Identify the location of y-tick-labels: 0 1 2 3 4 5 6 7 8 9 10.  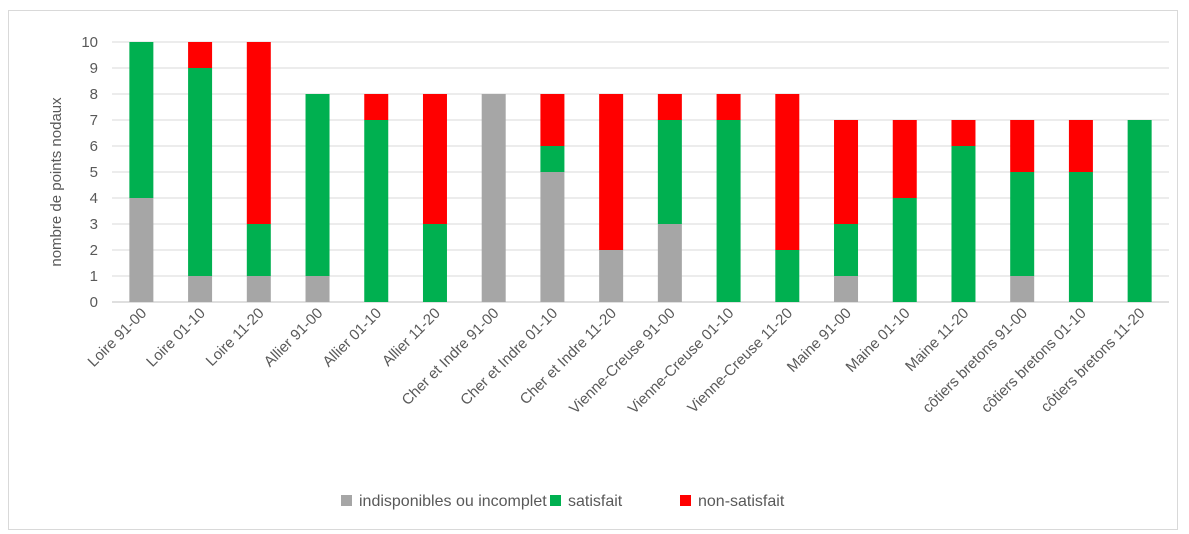
(89, 172).